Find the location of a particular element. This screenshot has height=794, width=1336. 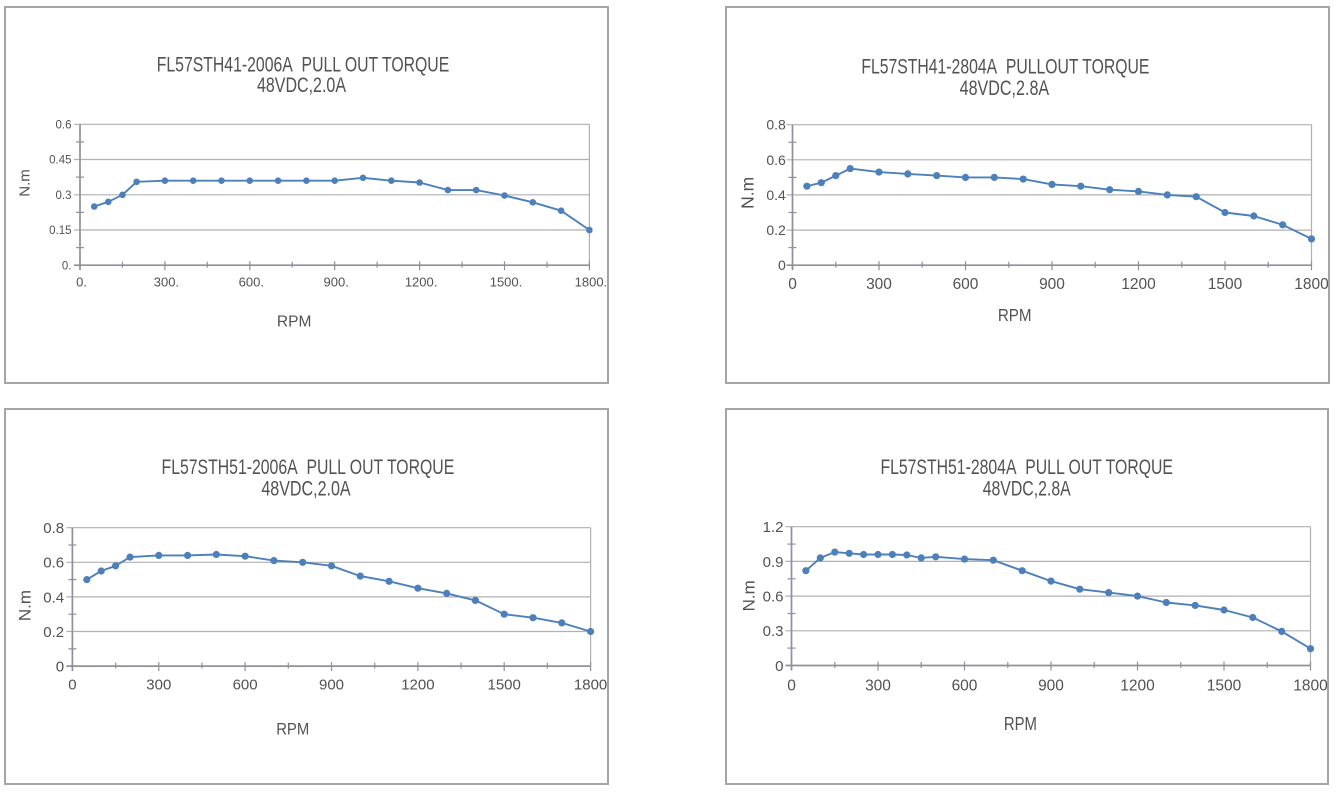

svg-text: 1200. is located at coordinates (421, 282).